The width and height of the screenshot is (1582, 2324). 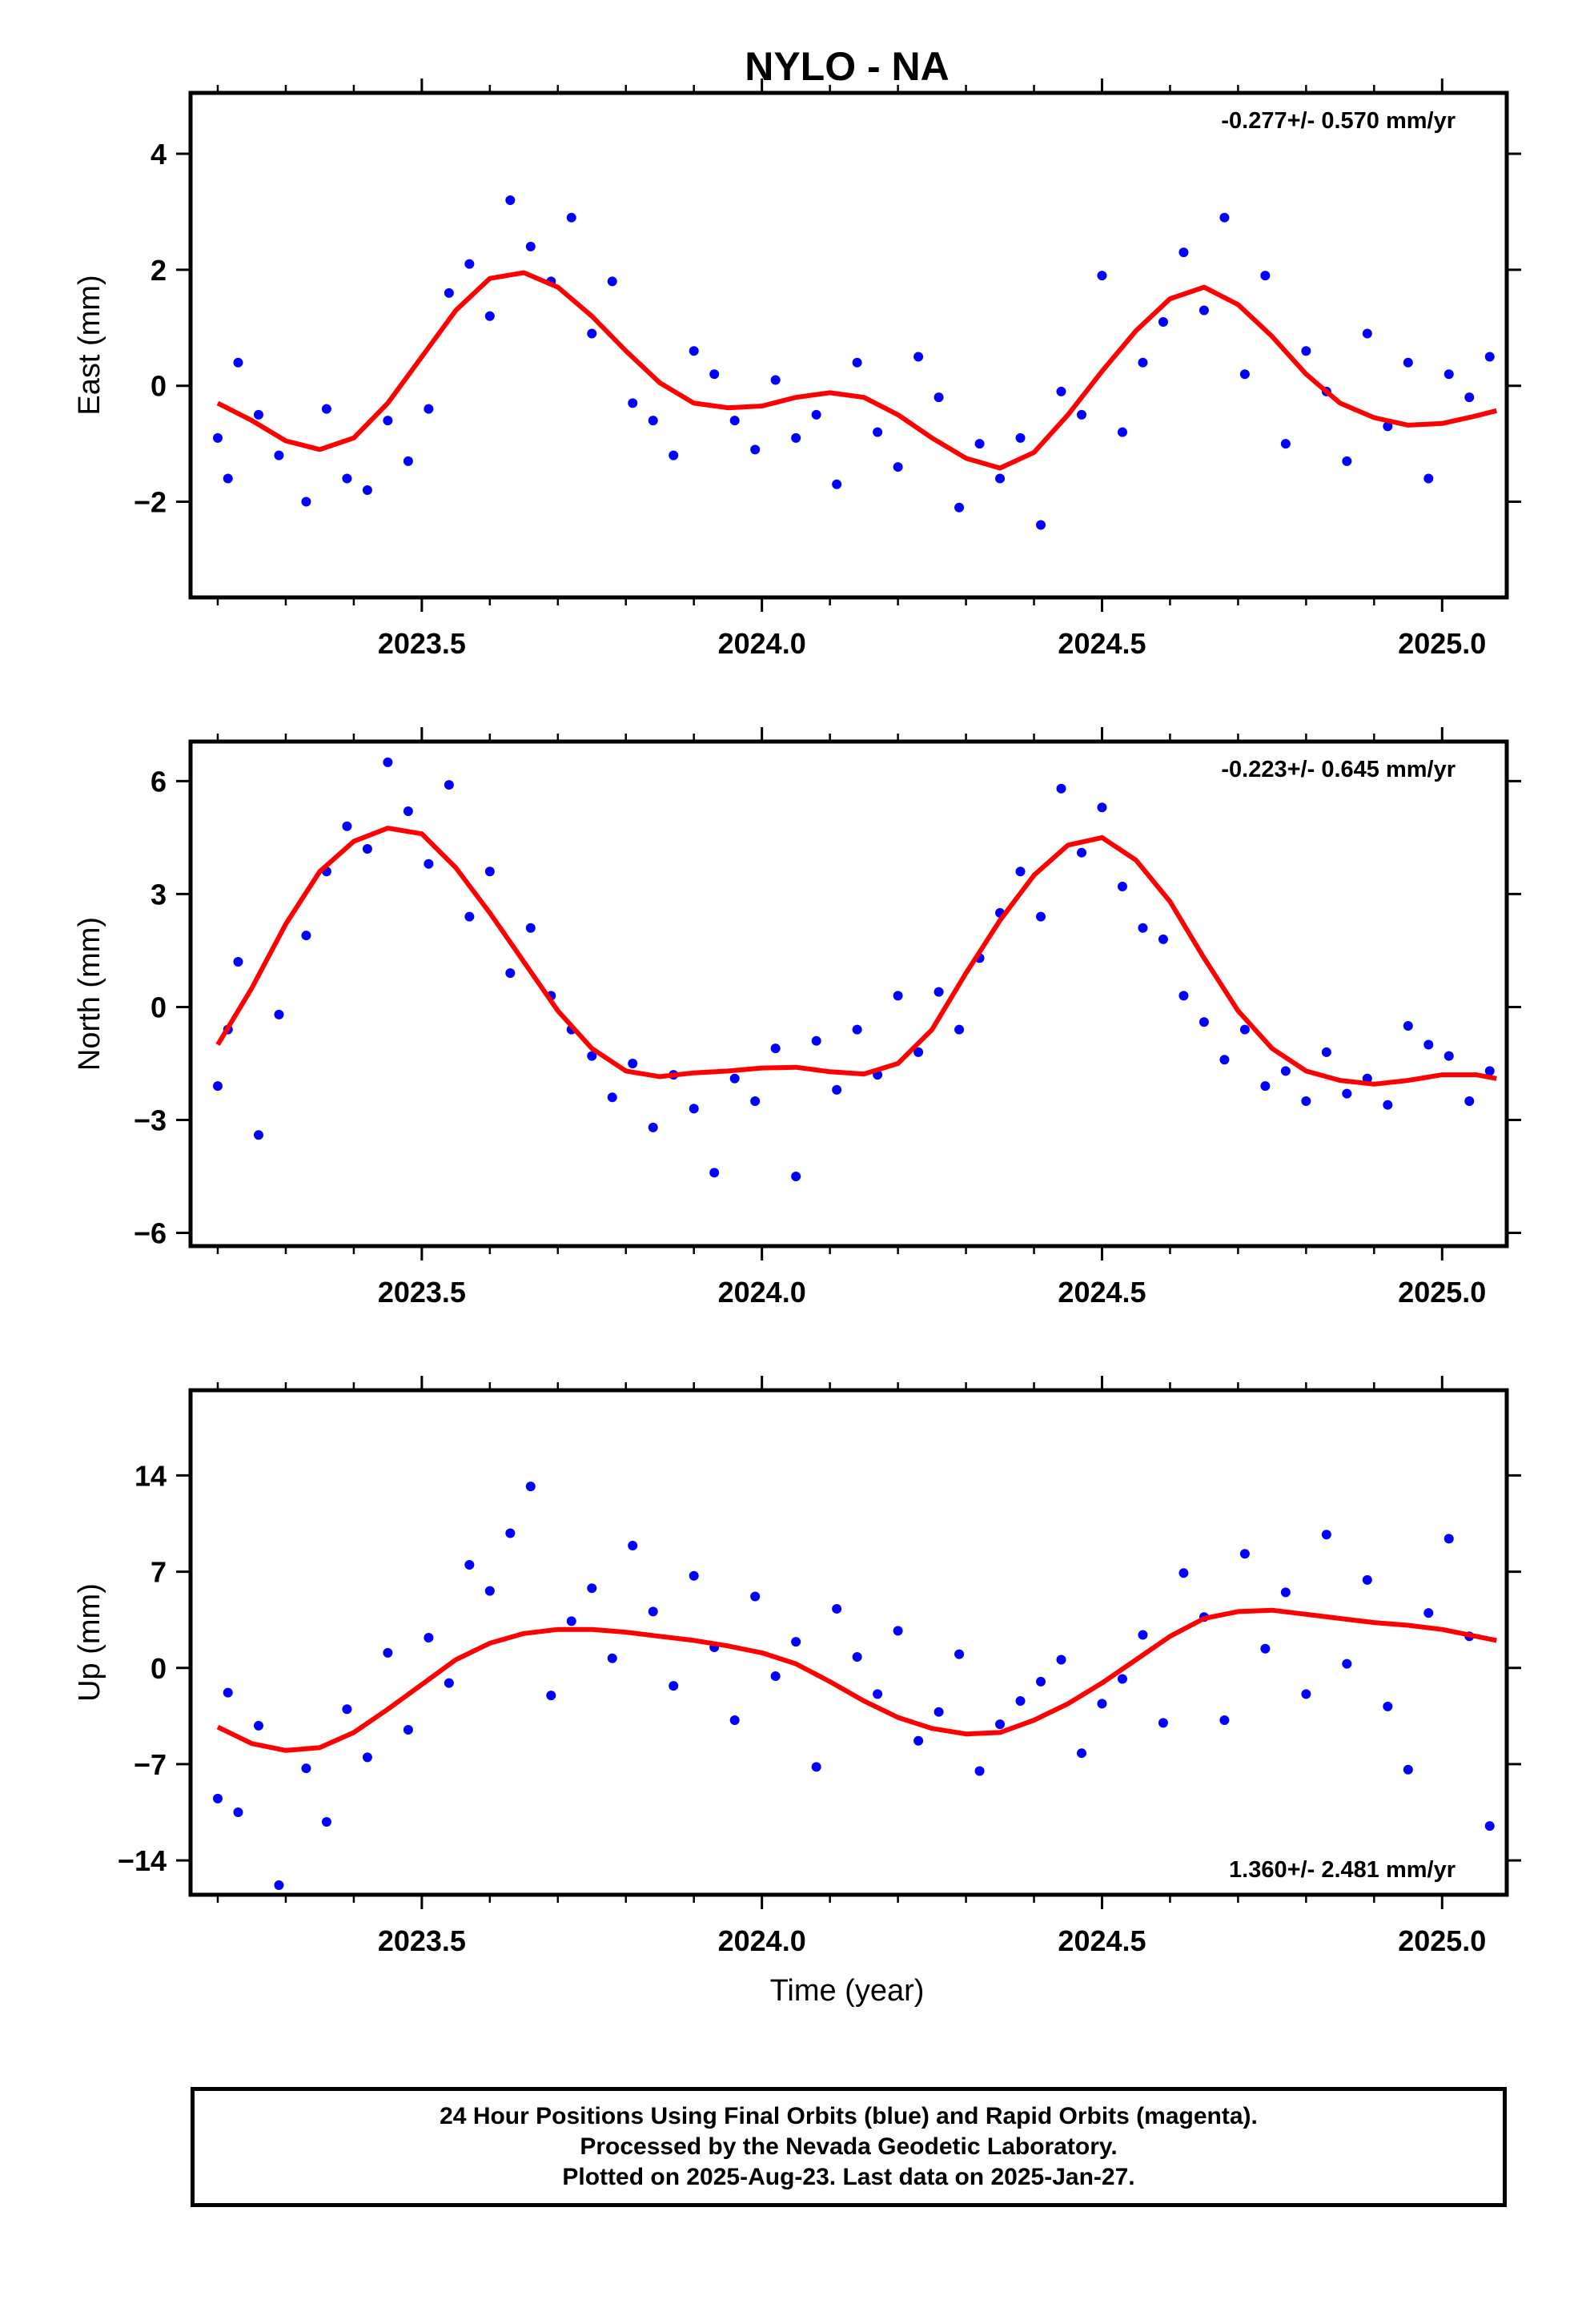 I want to click on east-y-tick-label: 0, so click(x=159, y=386).